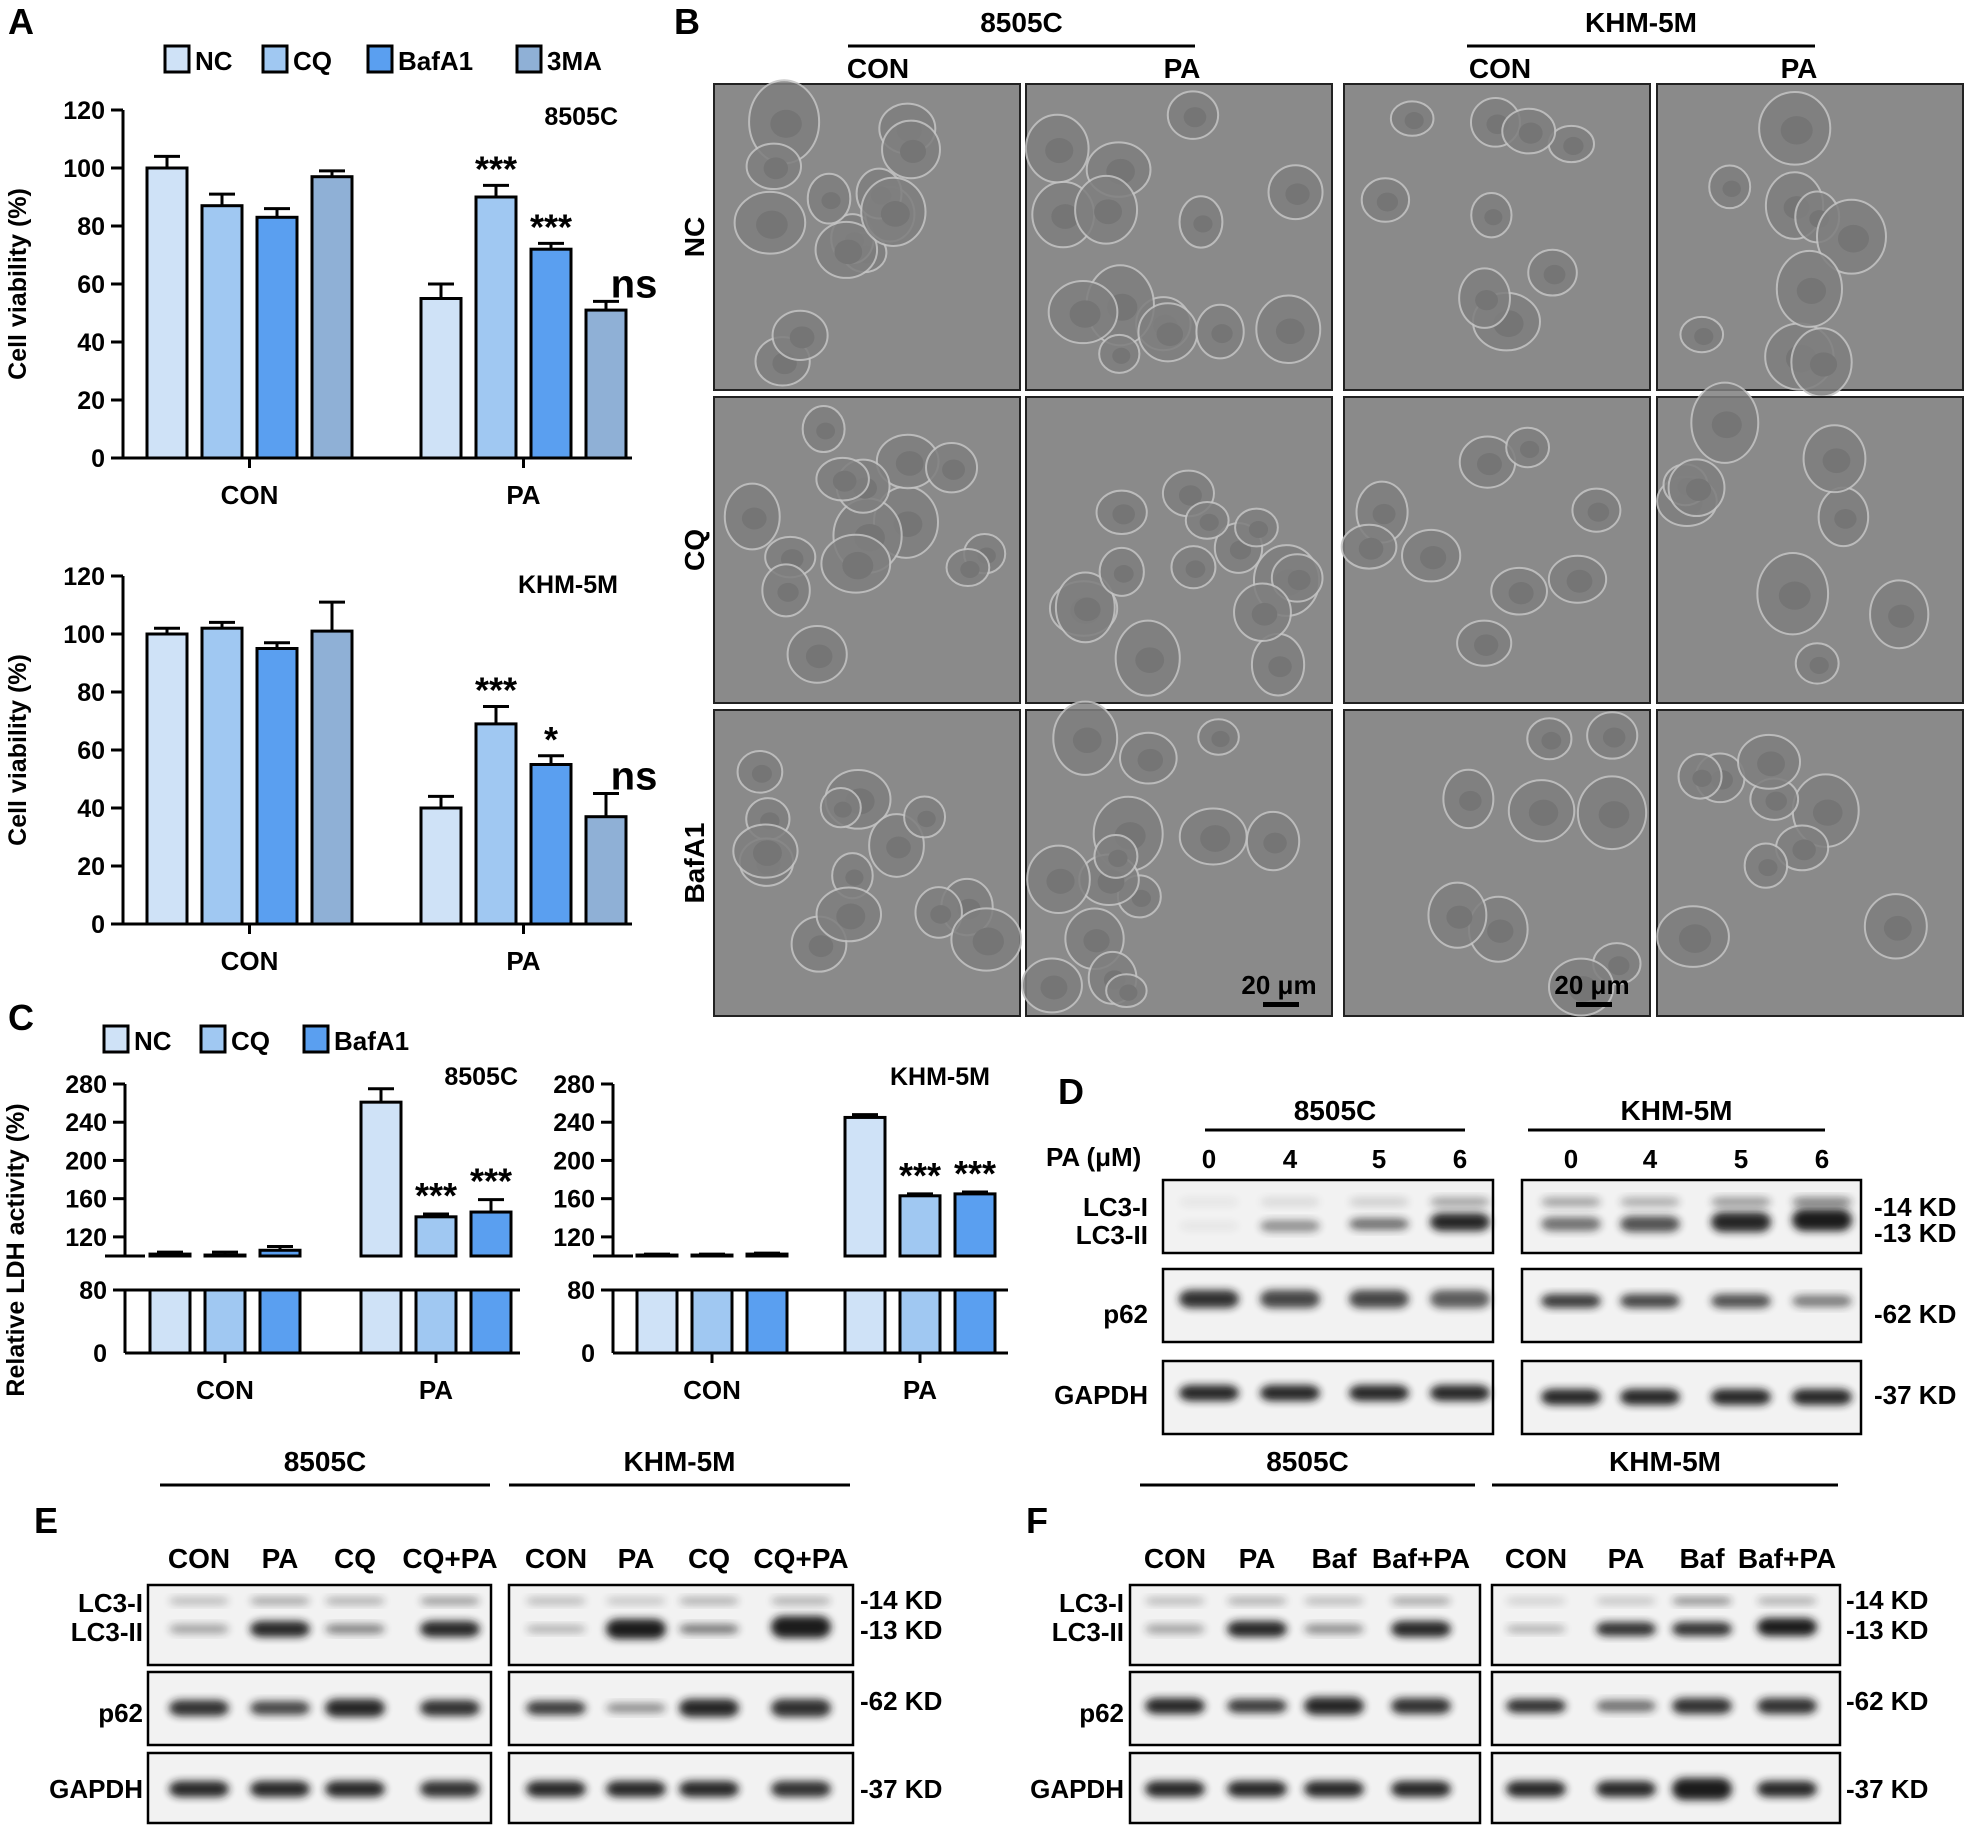  Describe the element at coordinates (1702, 1558) in the screenshot. I see `lane-label: Baf` at that location.